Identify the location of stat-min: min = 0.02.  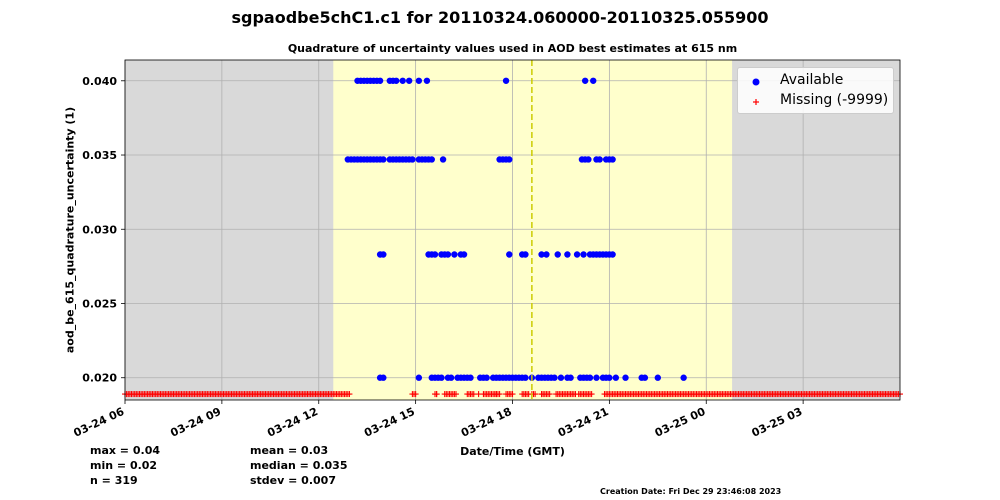
(124, 465).